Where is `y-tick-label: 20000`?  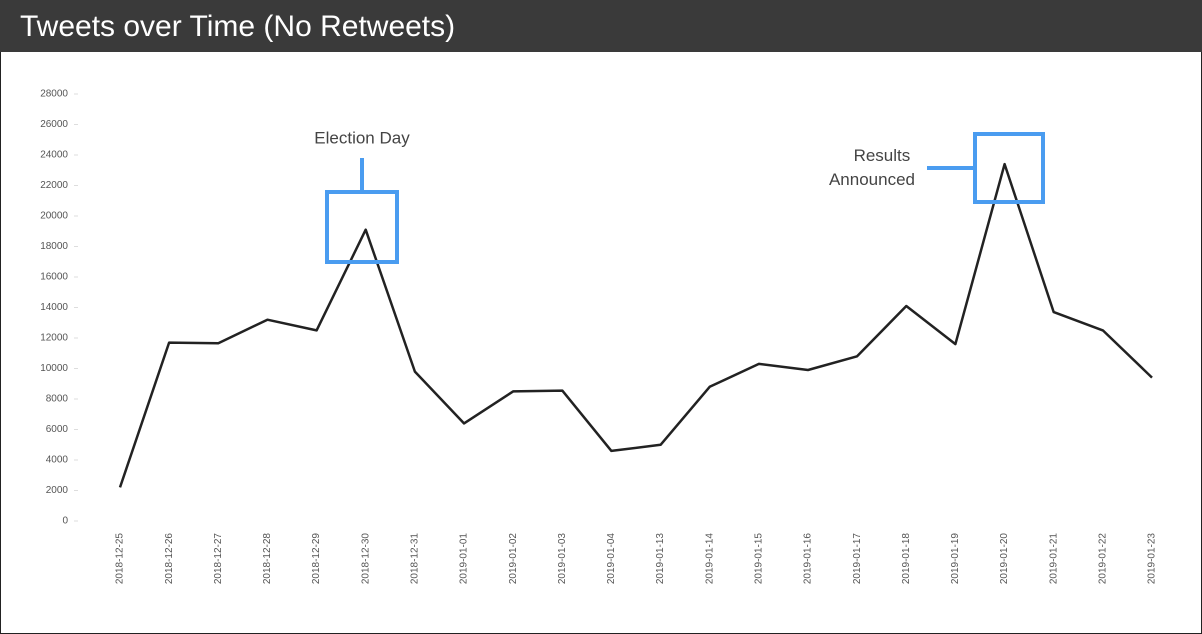 y-tick-label: 20000 is located at coordinates (54, 216).